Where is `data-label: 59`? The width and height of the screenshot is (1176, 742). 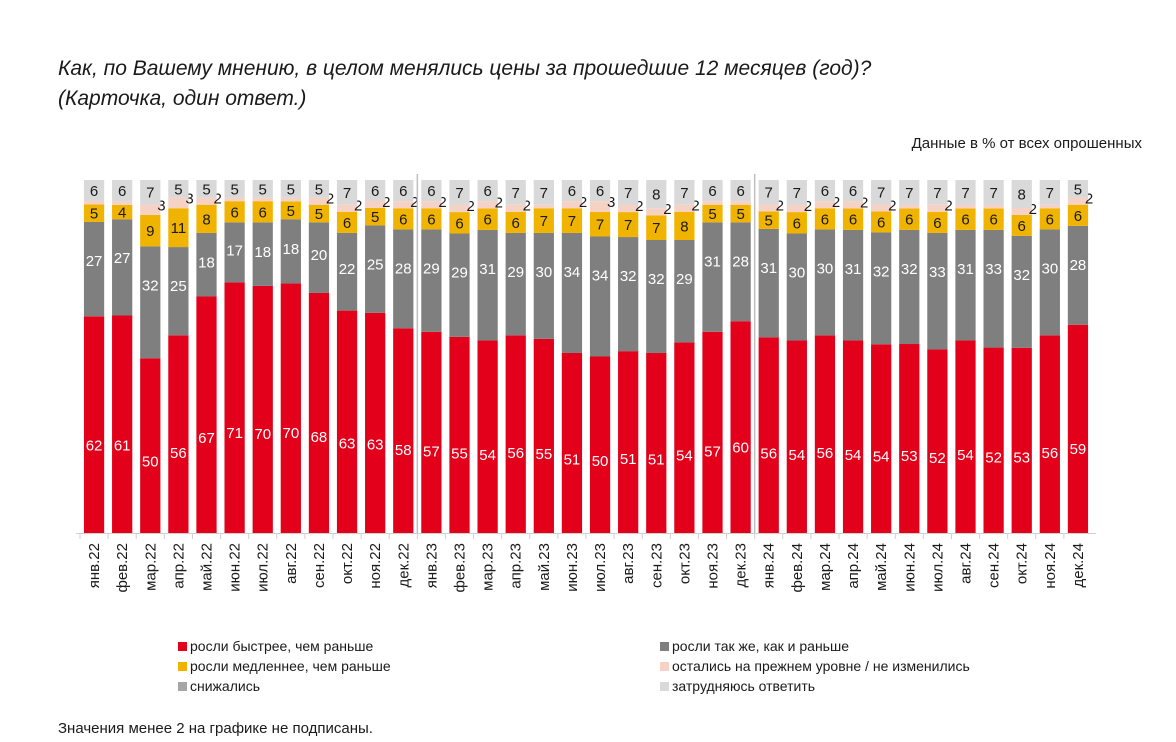 data-label: 59 is located at coordinates (1078, 449).